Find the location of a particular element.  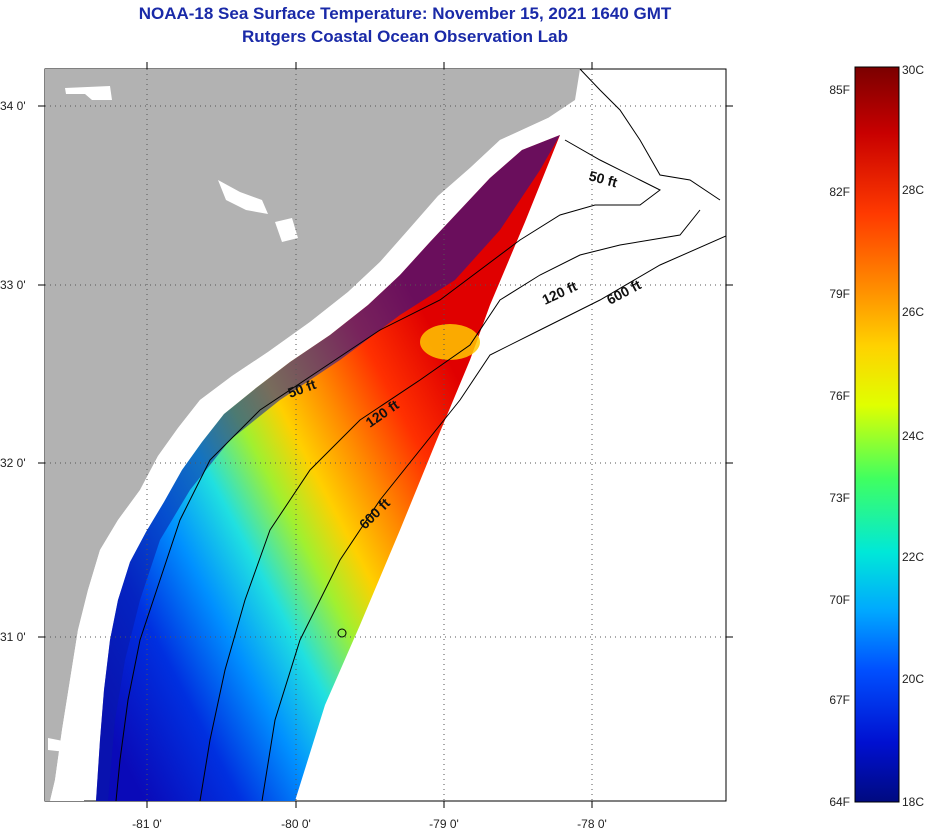

lon-label: -78 0' is located at coordinates (592, 824).